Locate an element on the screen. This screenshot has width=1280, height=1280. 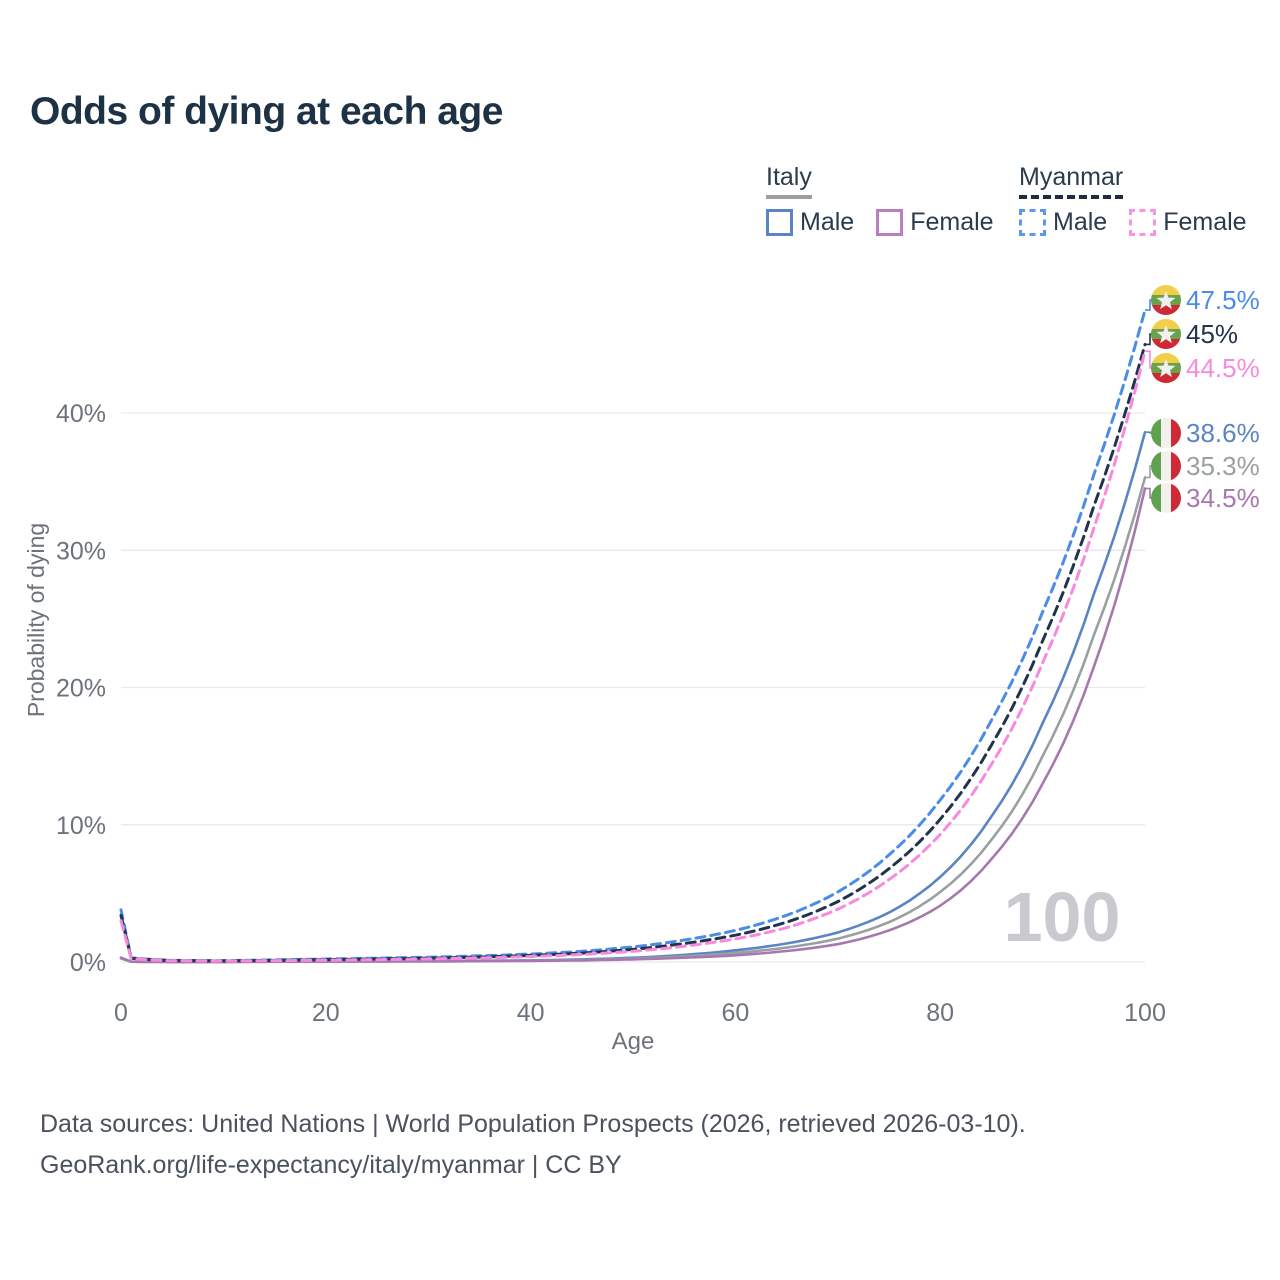
legend-item-myanmar-male: Male is located at coordinates (1063, 222).